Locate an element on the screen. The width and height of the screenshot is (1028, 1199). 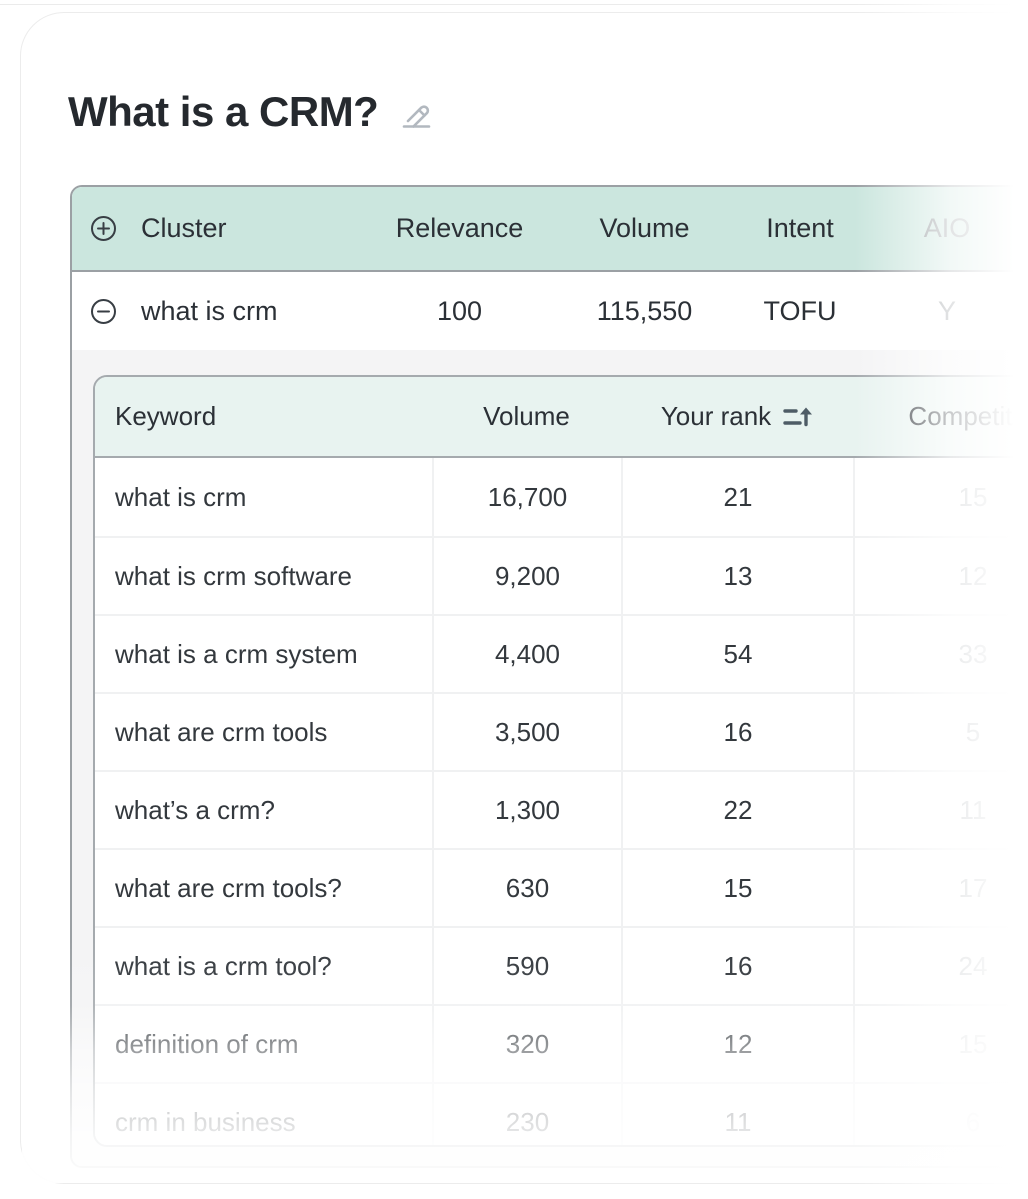
your-rank-header-label: Your rank is located at coordinates (716, 416).